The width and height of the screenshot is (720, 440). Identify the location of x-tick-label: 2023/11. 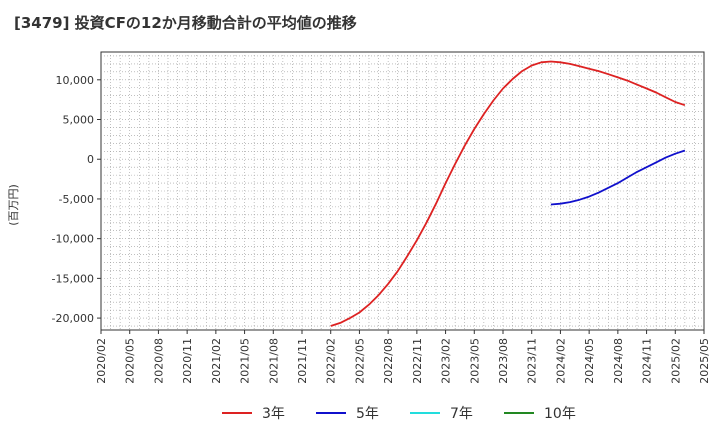
(532, 361).